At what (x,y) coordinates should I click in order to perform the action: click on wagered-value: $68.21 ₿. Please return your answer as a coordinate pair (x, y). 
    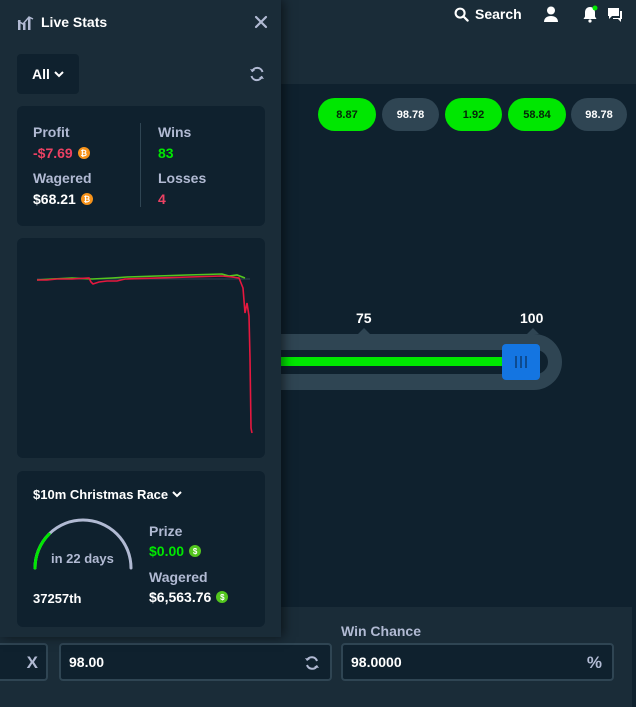
    Looking at the image, I should click on (63, 199).